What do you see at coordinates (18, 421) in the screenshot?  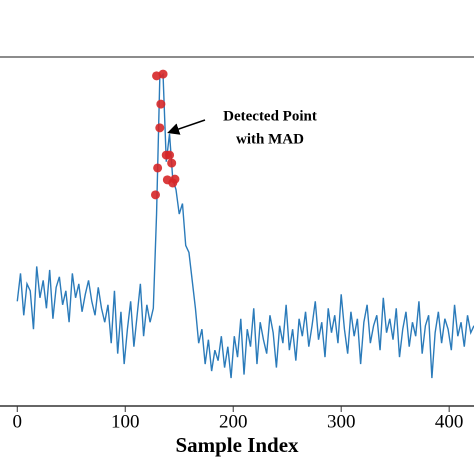 I see `x-tick-label: 0` at bounding box center [18, 421].